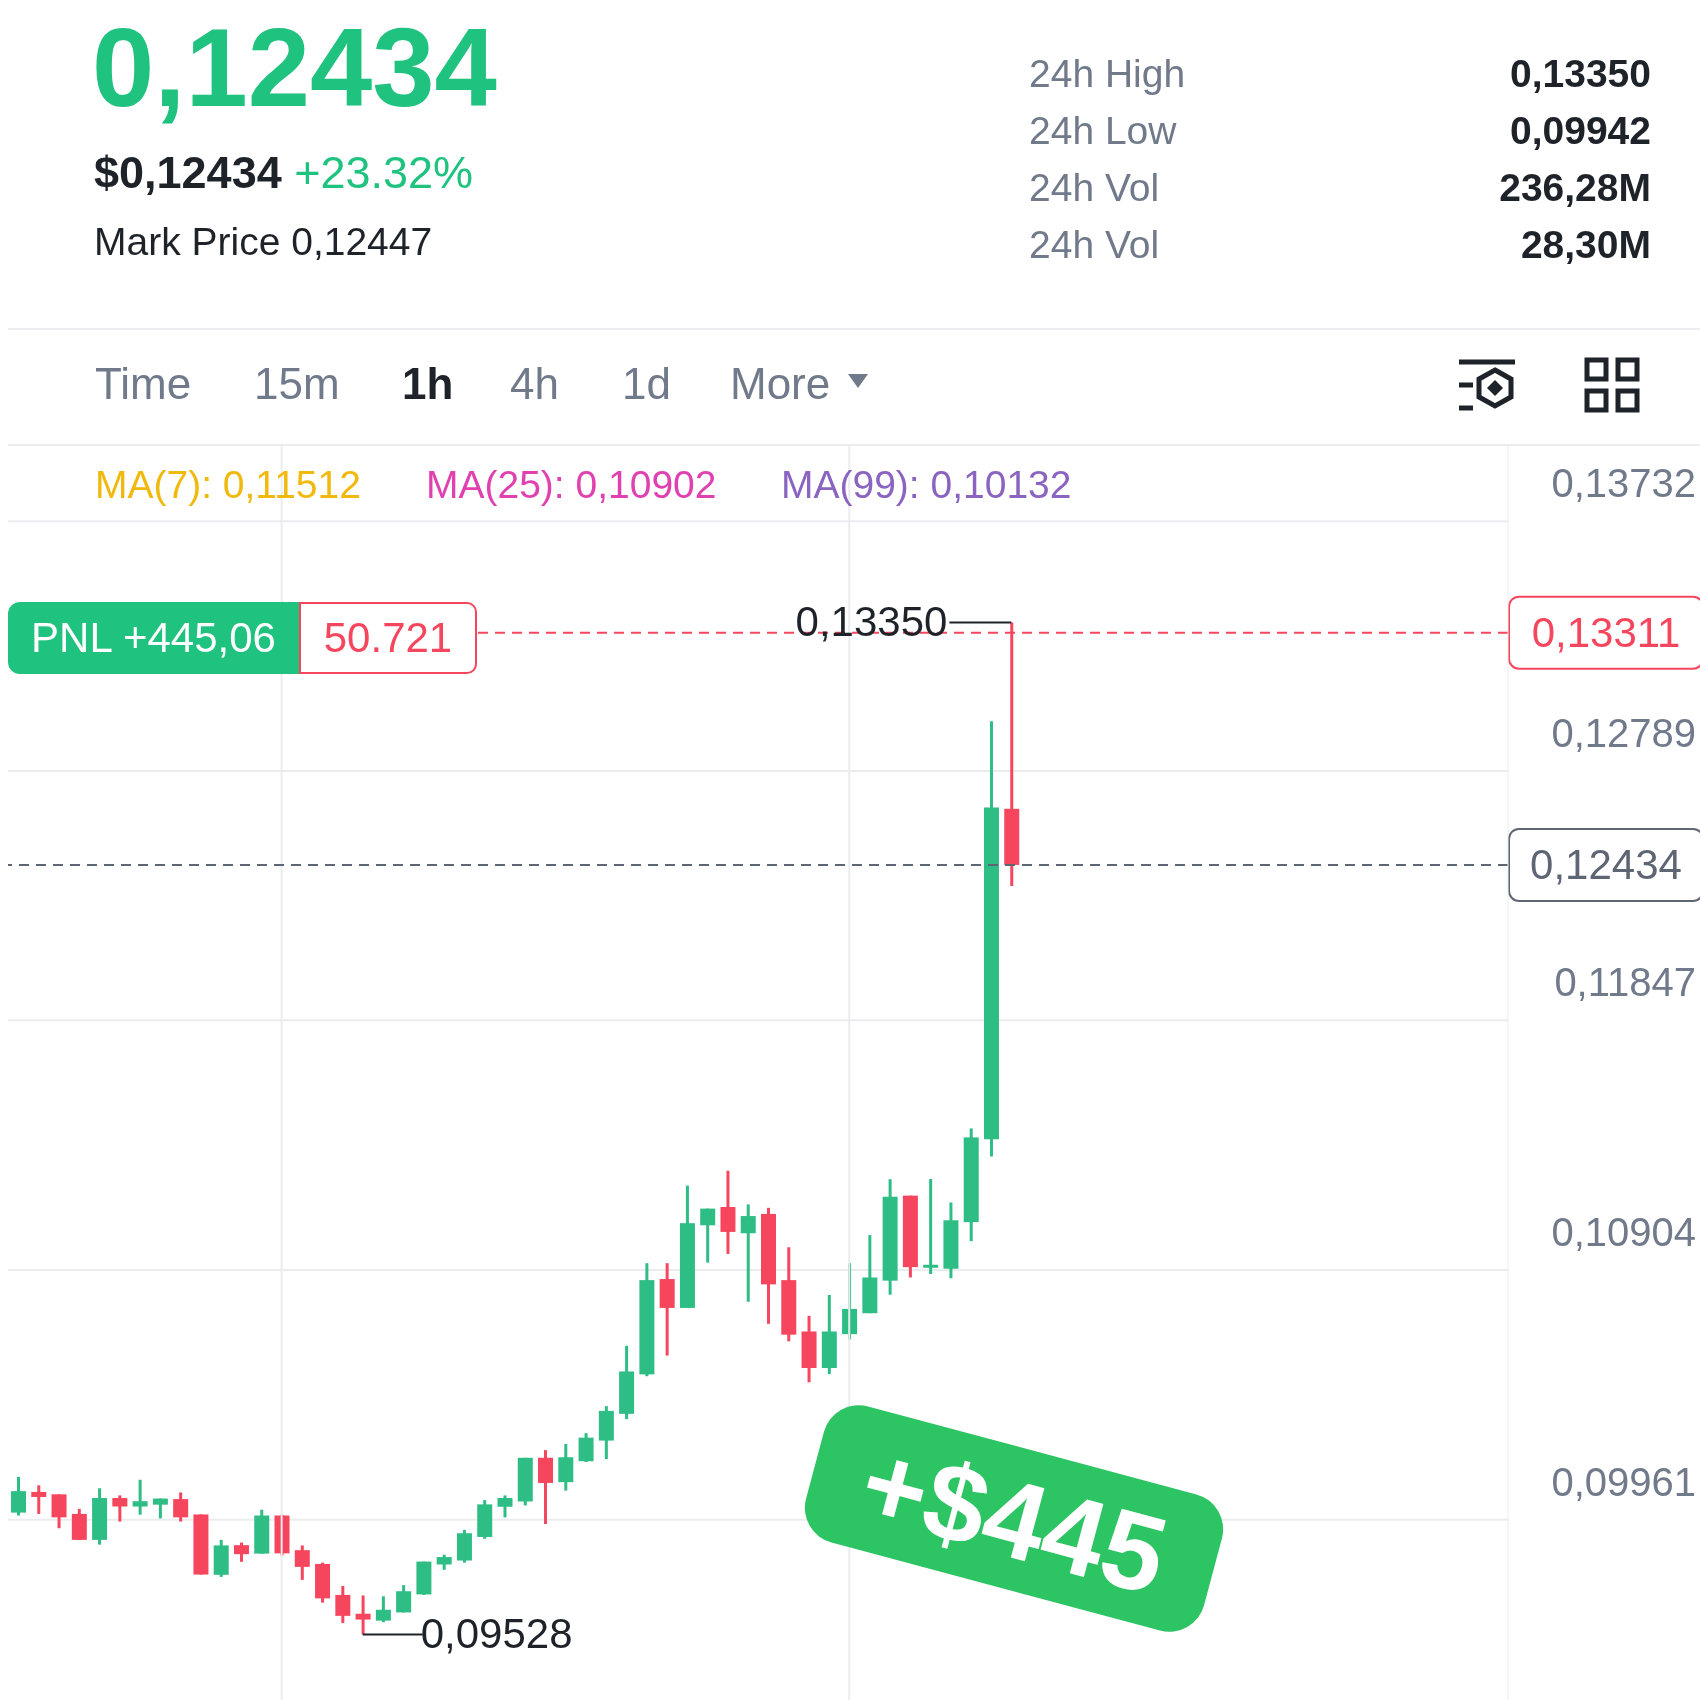  I want to click on annotation: 50.721, so click(388, 638).